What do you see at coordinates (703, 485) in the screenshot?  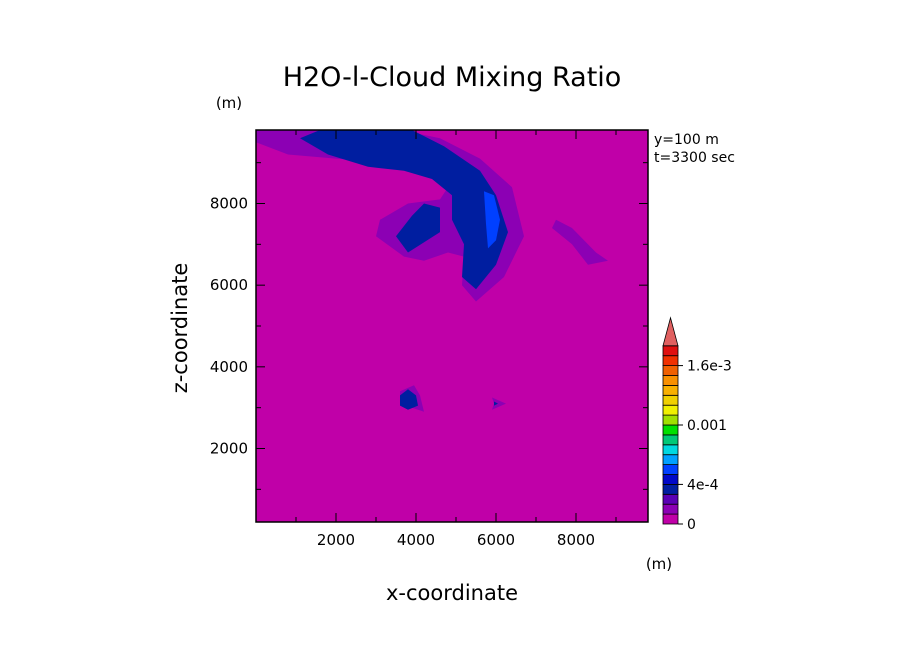 I see `colorbar-tick-label: 4e-4` at bounding box center [703, 485].